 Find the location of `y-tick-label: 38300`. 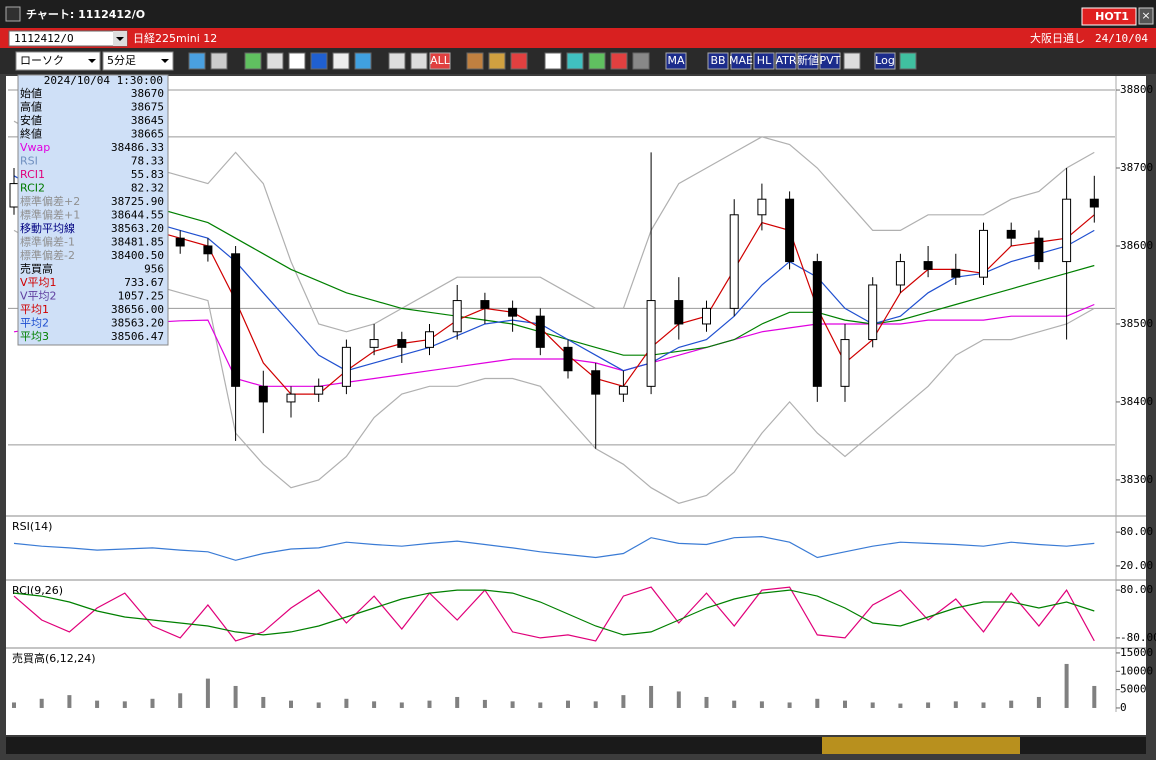

y-tick-label: 38300 is located at coordinates (1136, 479).